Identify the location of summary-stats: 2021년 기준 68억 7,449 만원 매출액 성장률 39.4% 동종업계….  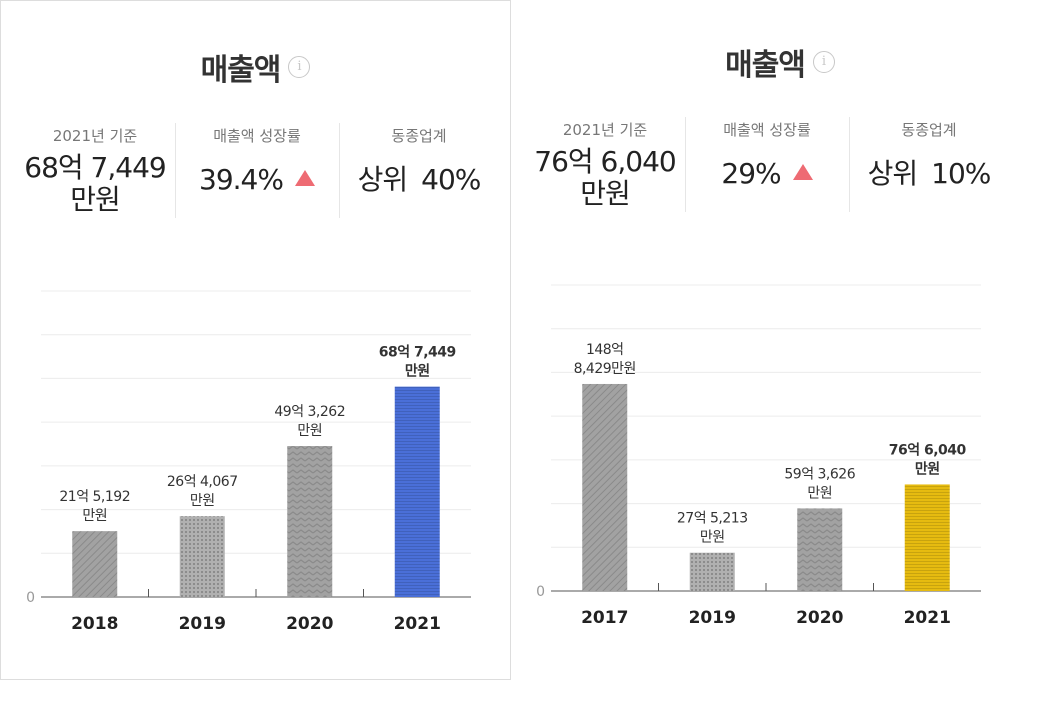
(260, 170).